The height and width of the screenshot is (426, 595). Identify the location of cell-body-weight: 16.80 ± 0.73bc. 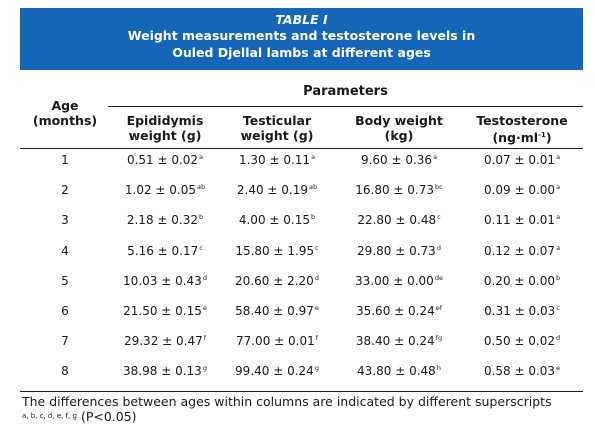
(399, 190).